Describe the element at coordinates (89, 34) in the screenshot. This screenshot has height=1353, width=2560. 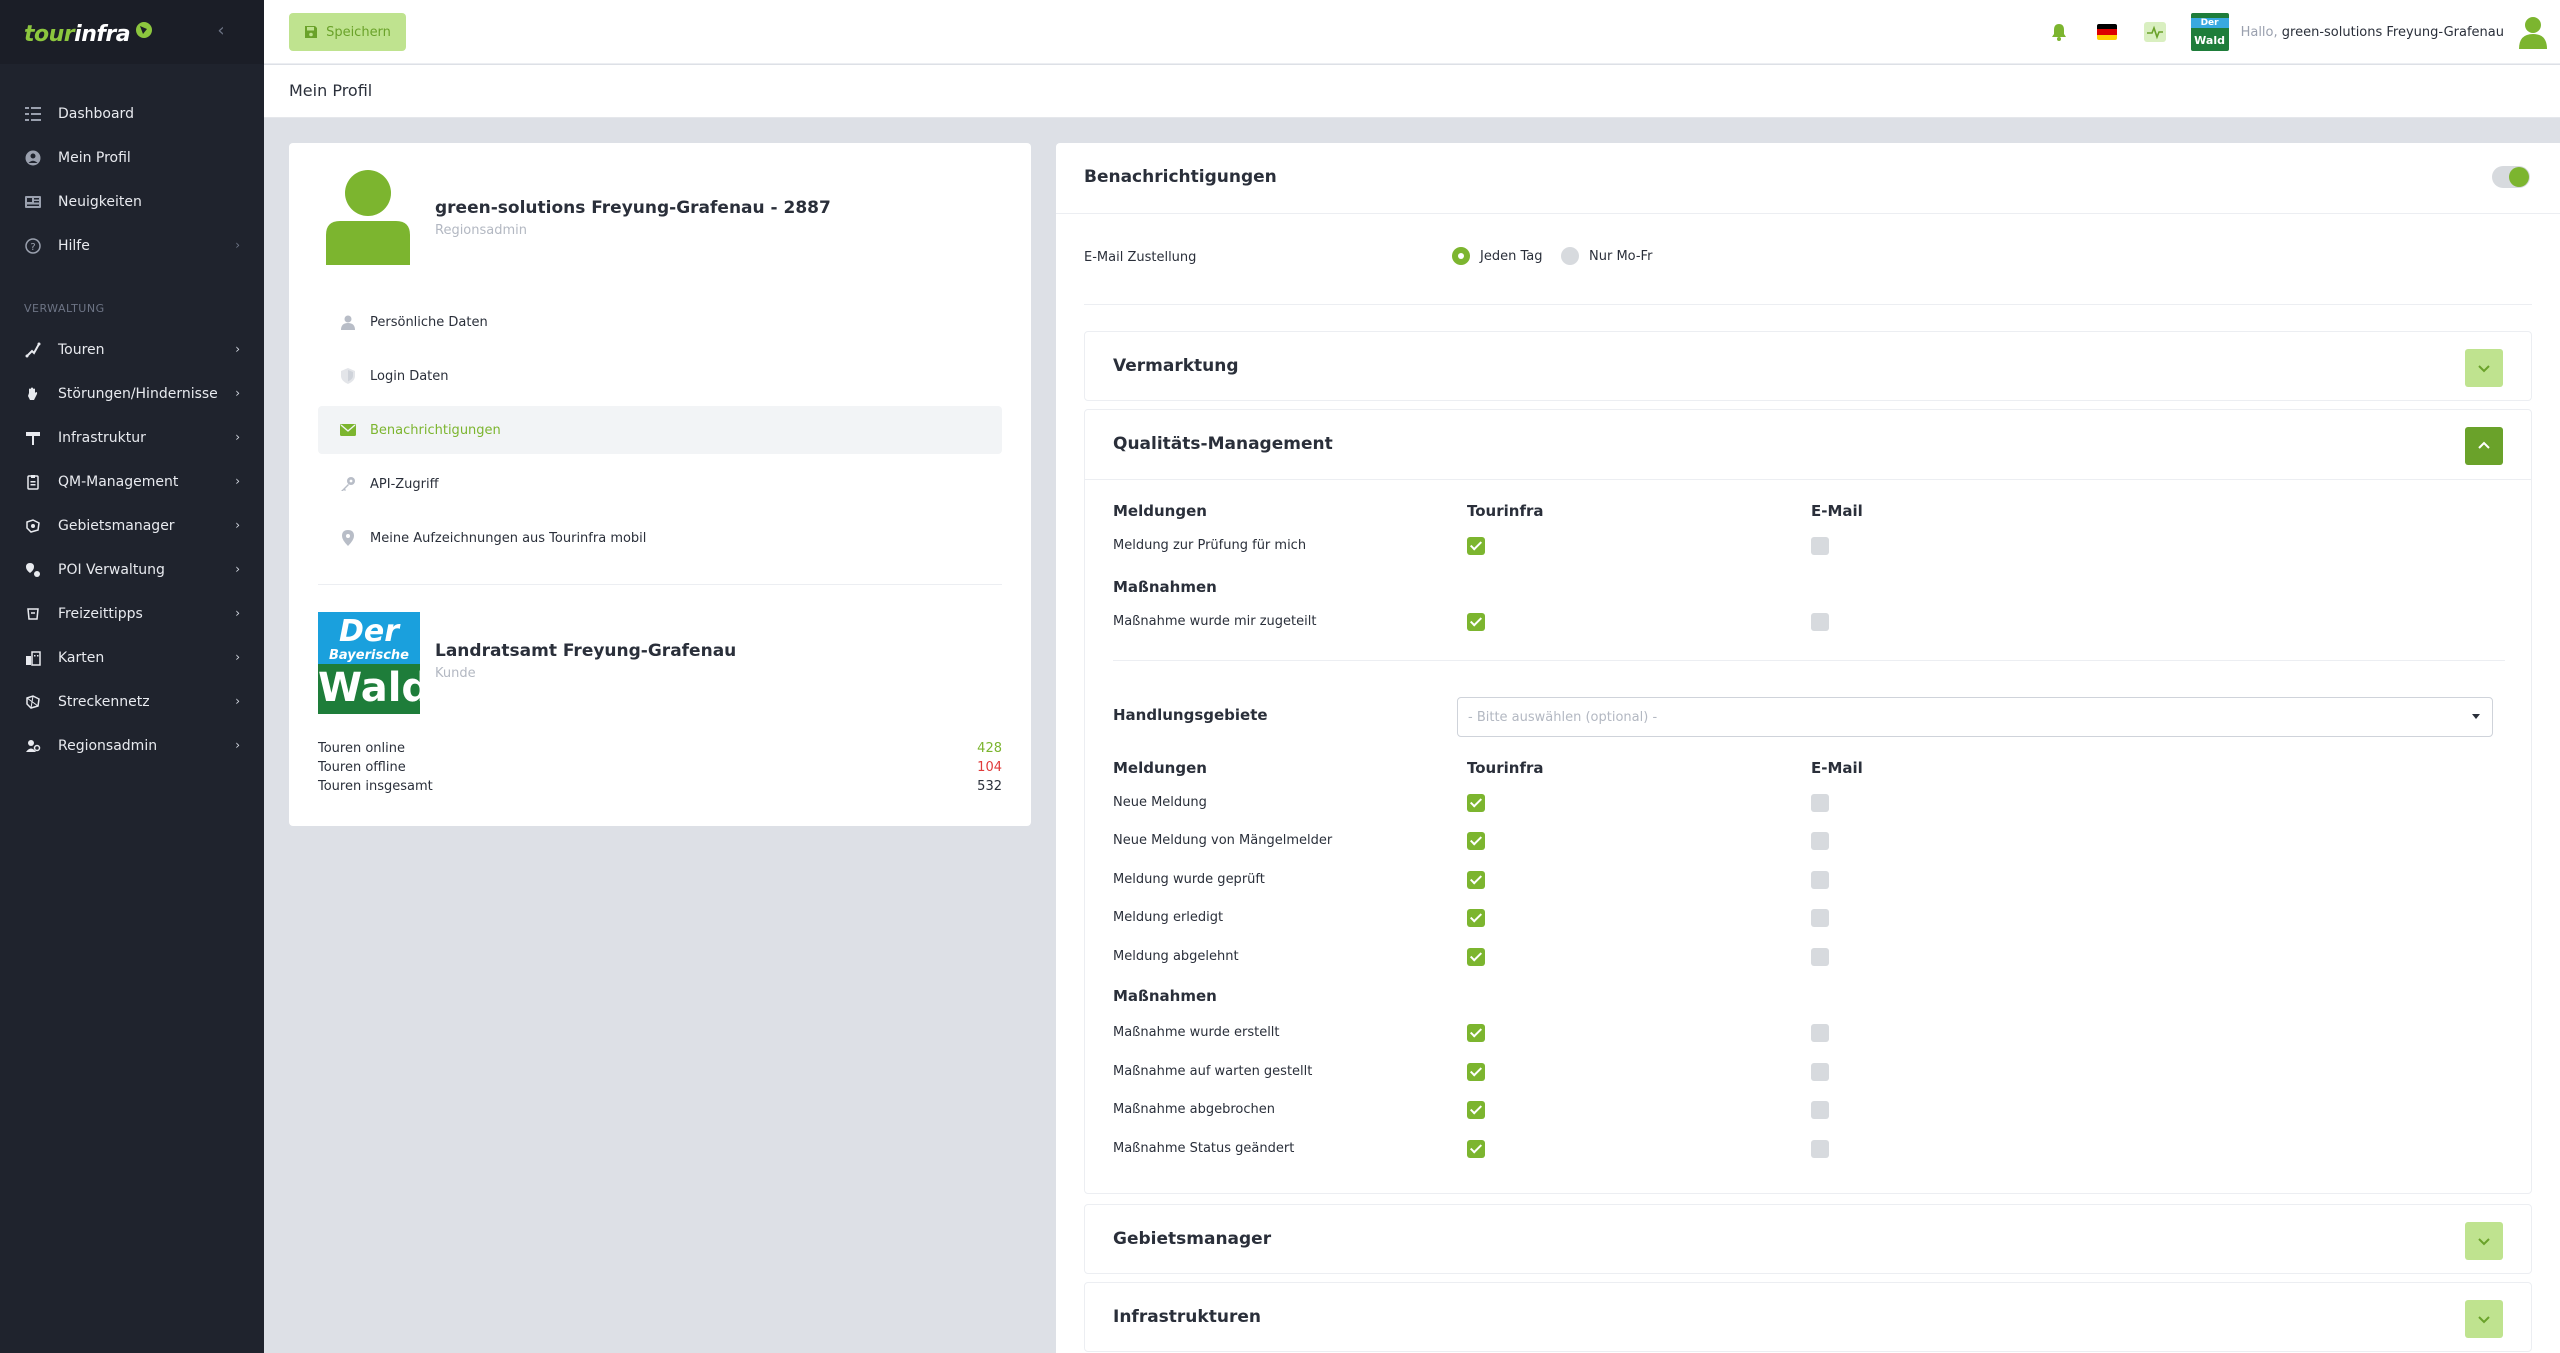
I see `brand-logo: tour infra` at that location.